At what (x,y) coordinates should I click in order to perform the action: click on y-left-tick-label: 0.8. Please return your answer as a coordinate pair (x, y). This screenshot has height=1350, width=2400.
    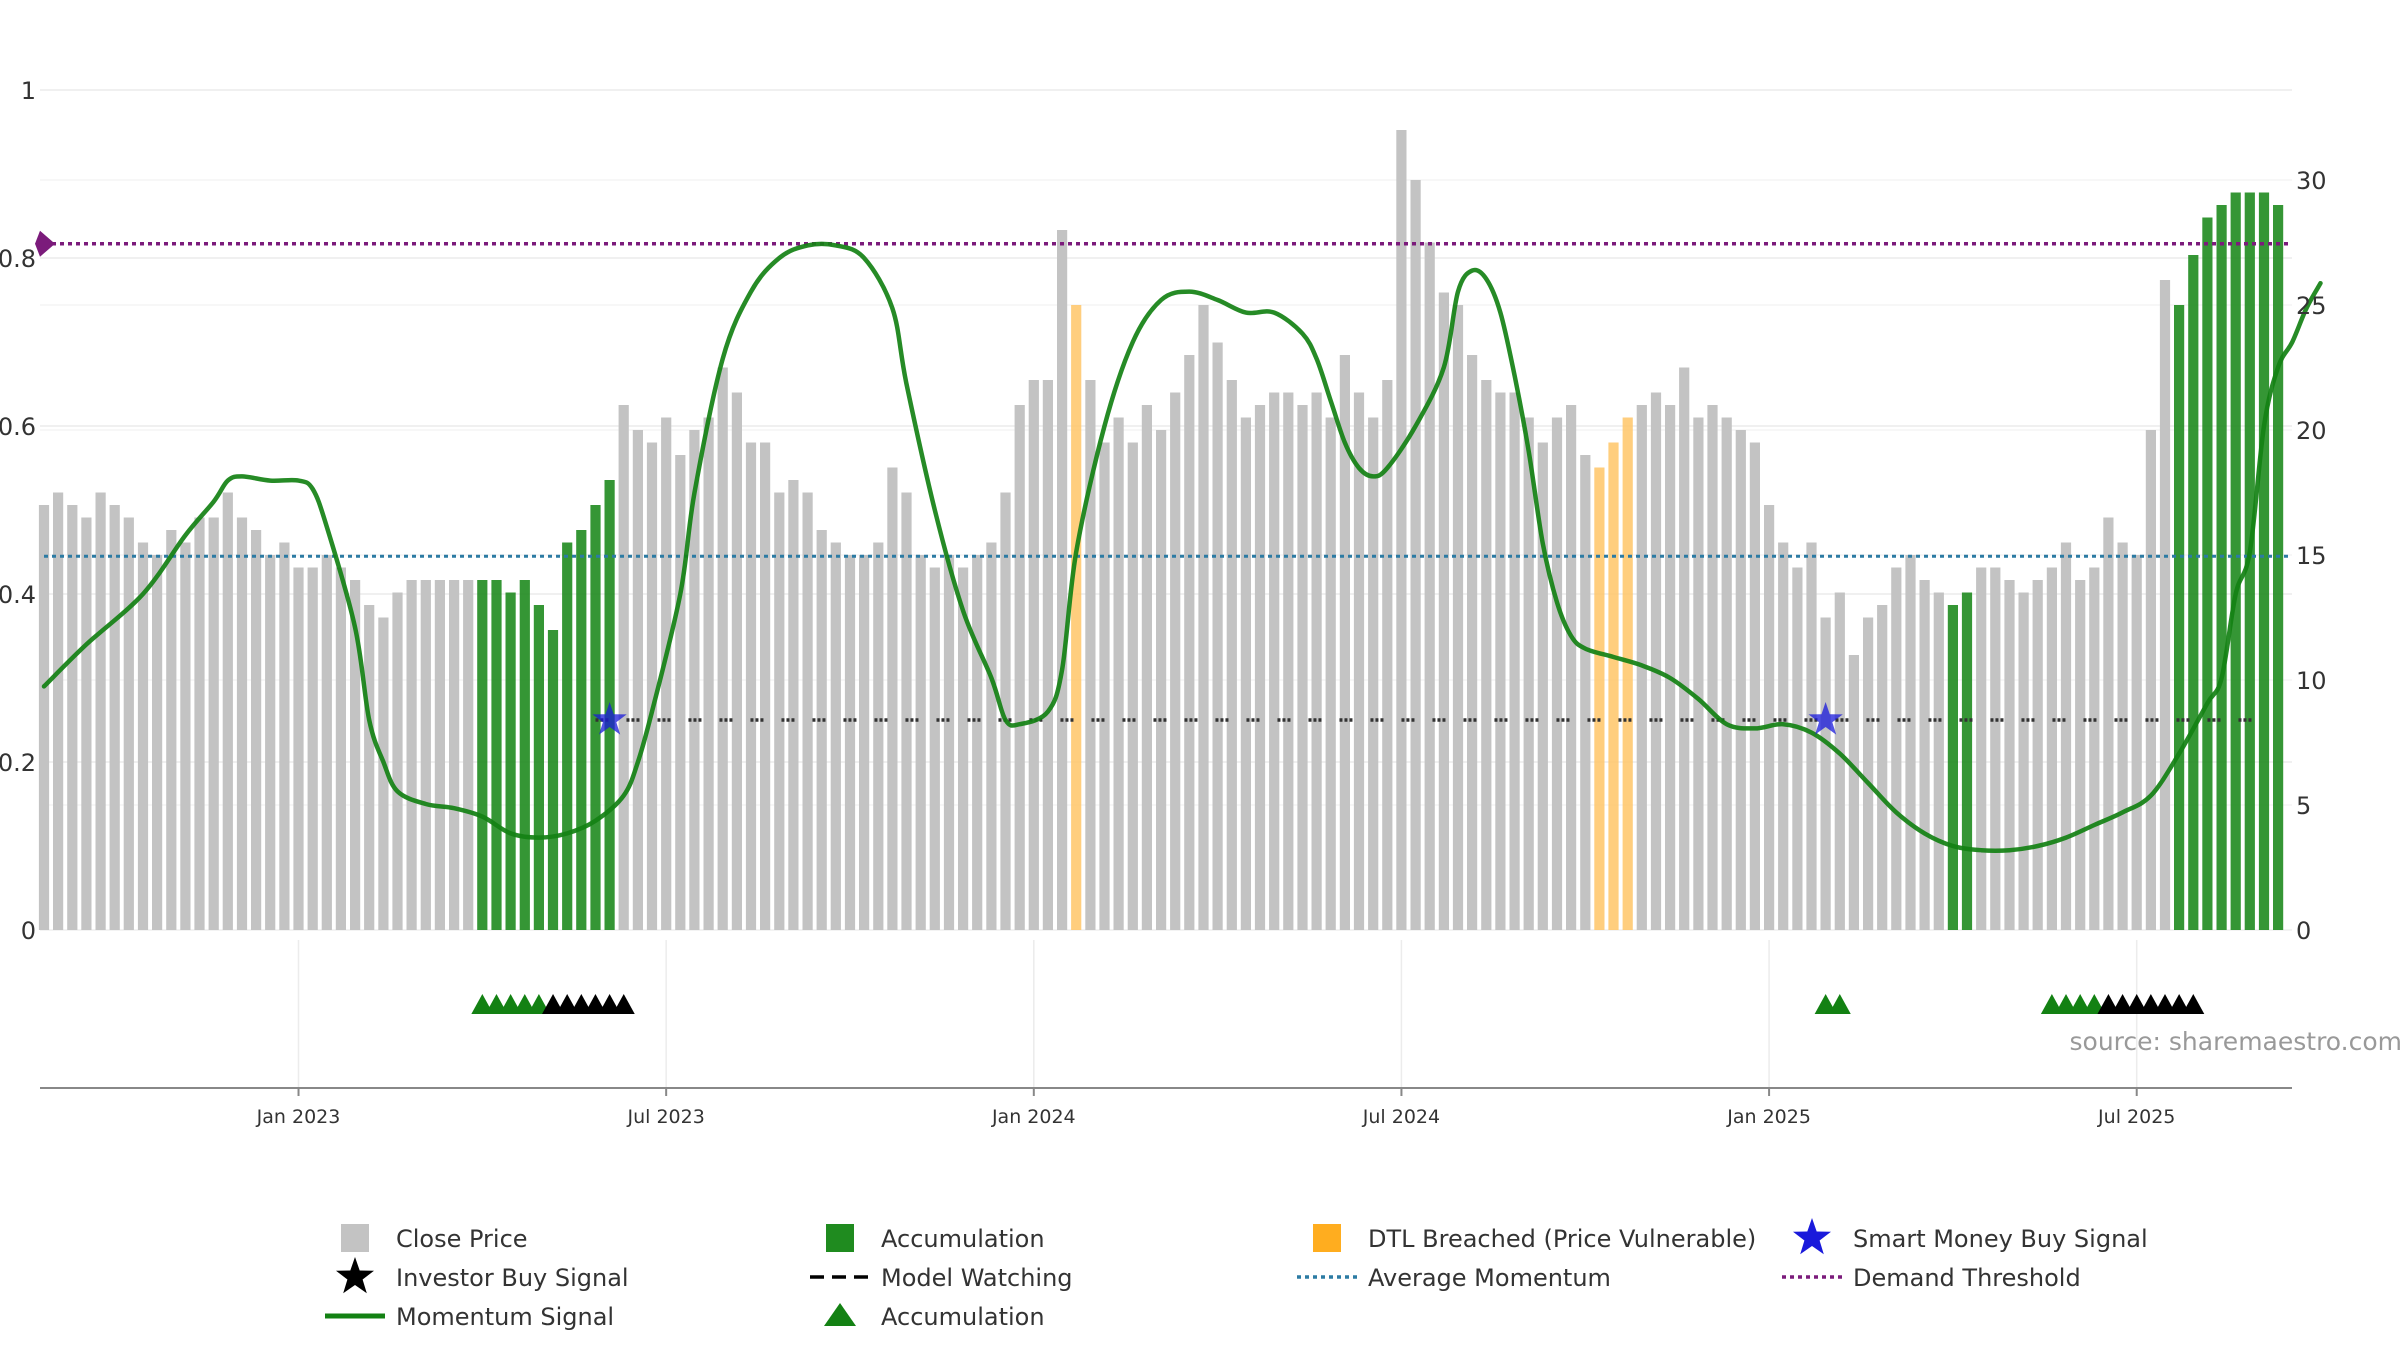
    Looking at the image, I should click on (18, 259).